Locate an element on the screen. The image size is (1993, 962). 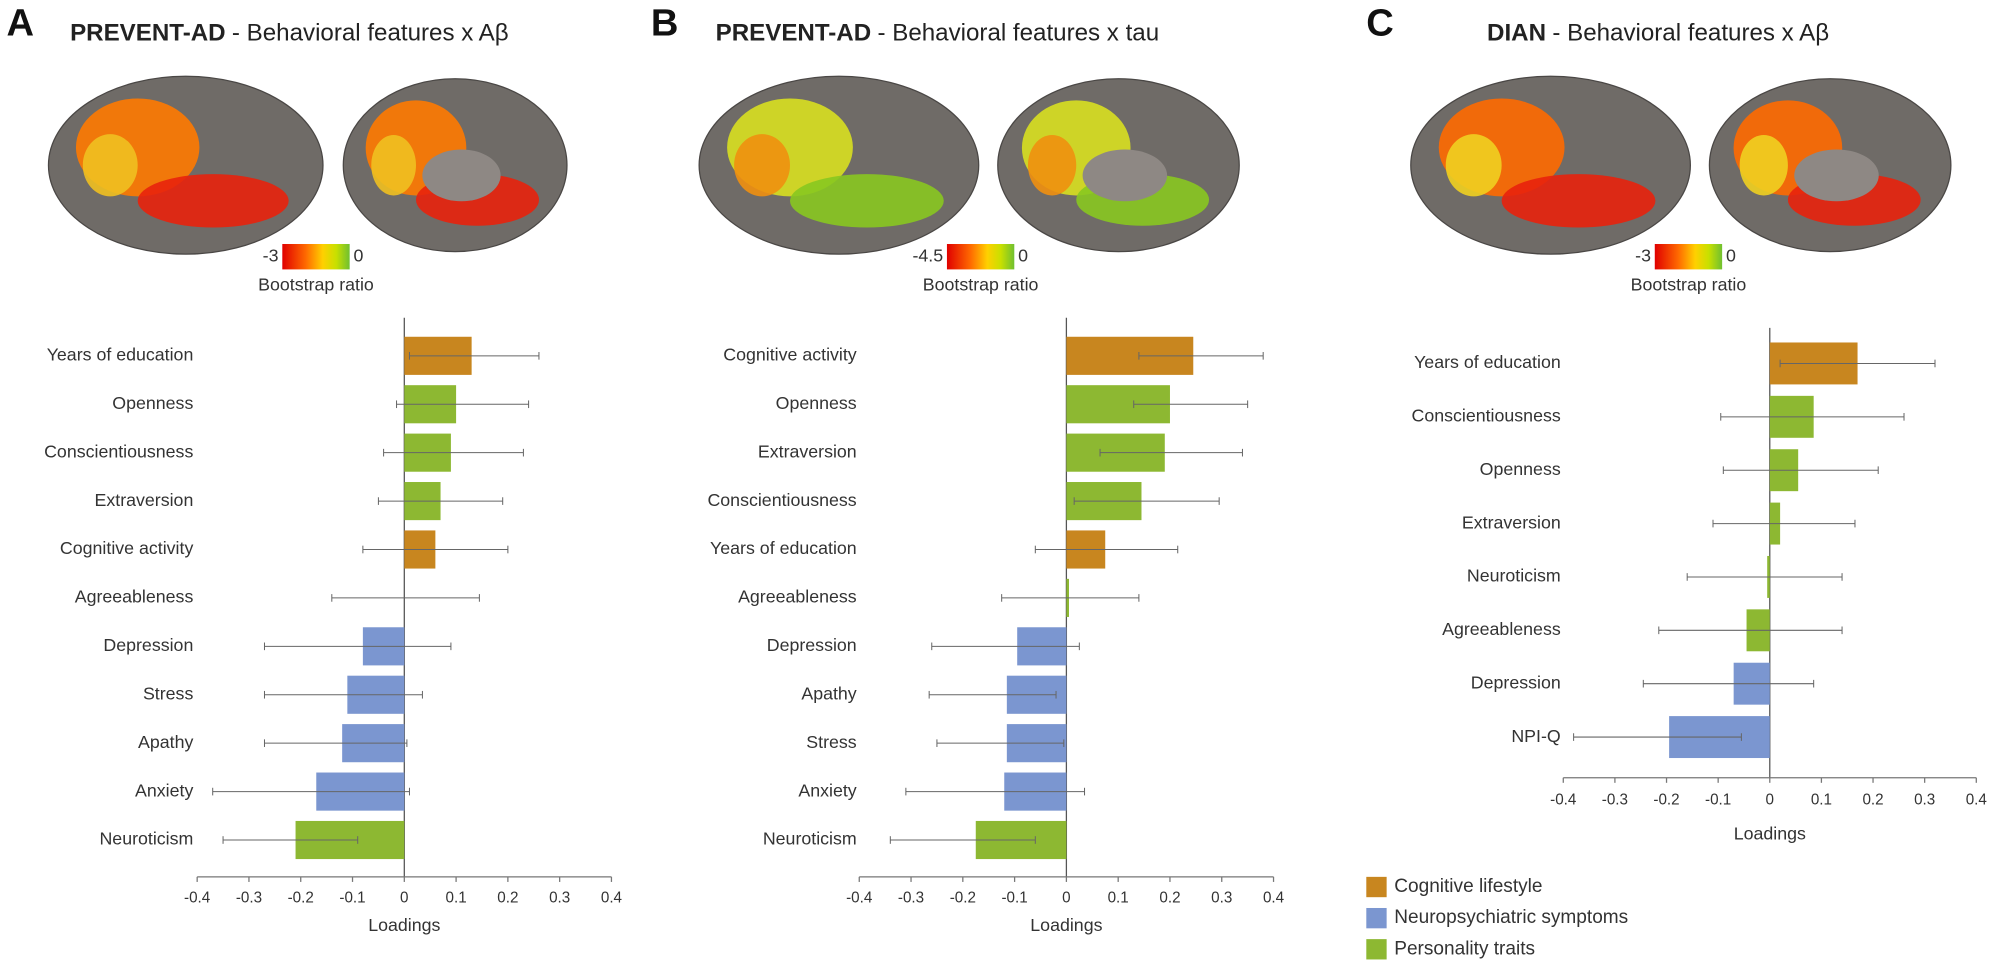
x-tick-label: -0.1 is located at coordinates (1014, 897).